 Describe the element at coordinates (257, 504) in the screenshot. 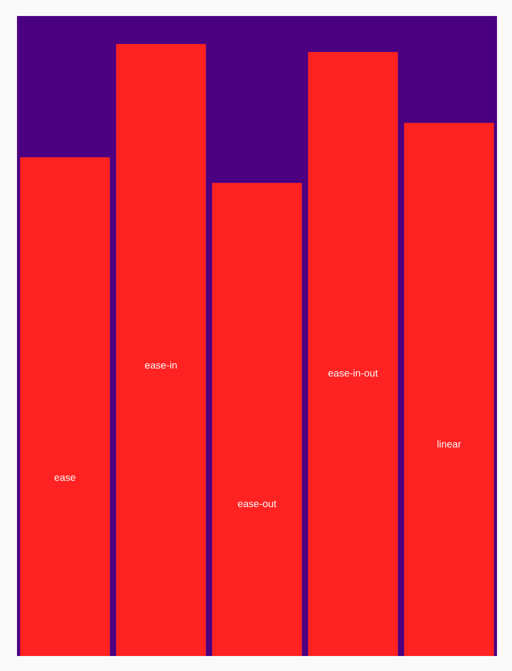

I see `x-tick-label: ease-out` at that location.